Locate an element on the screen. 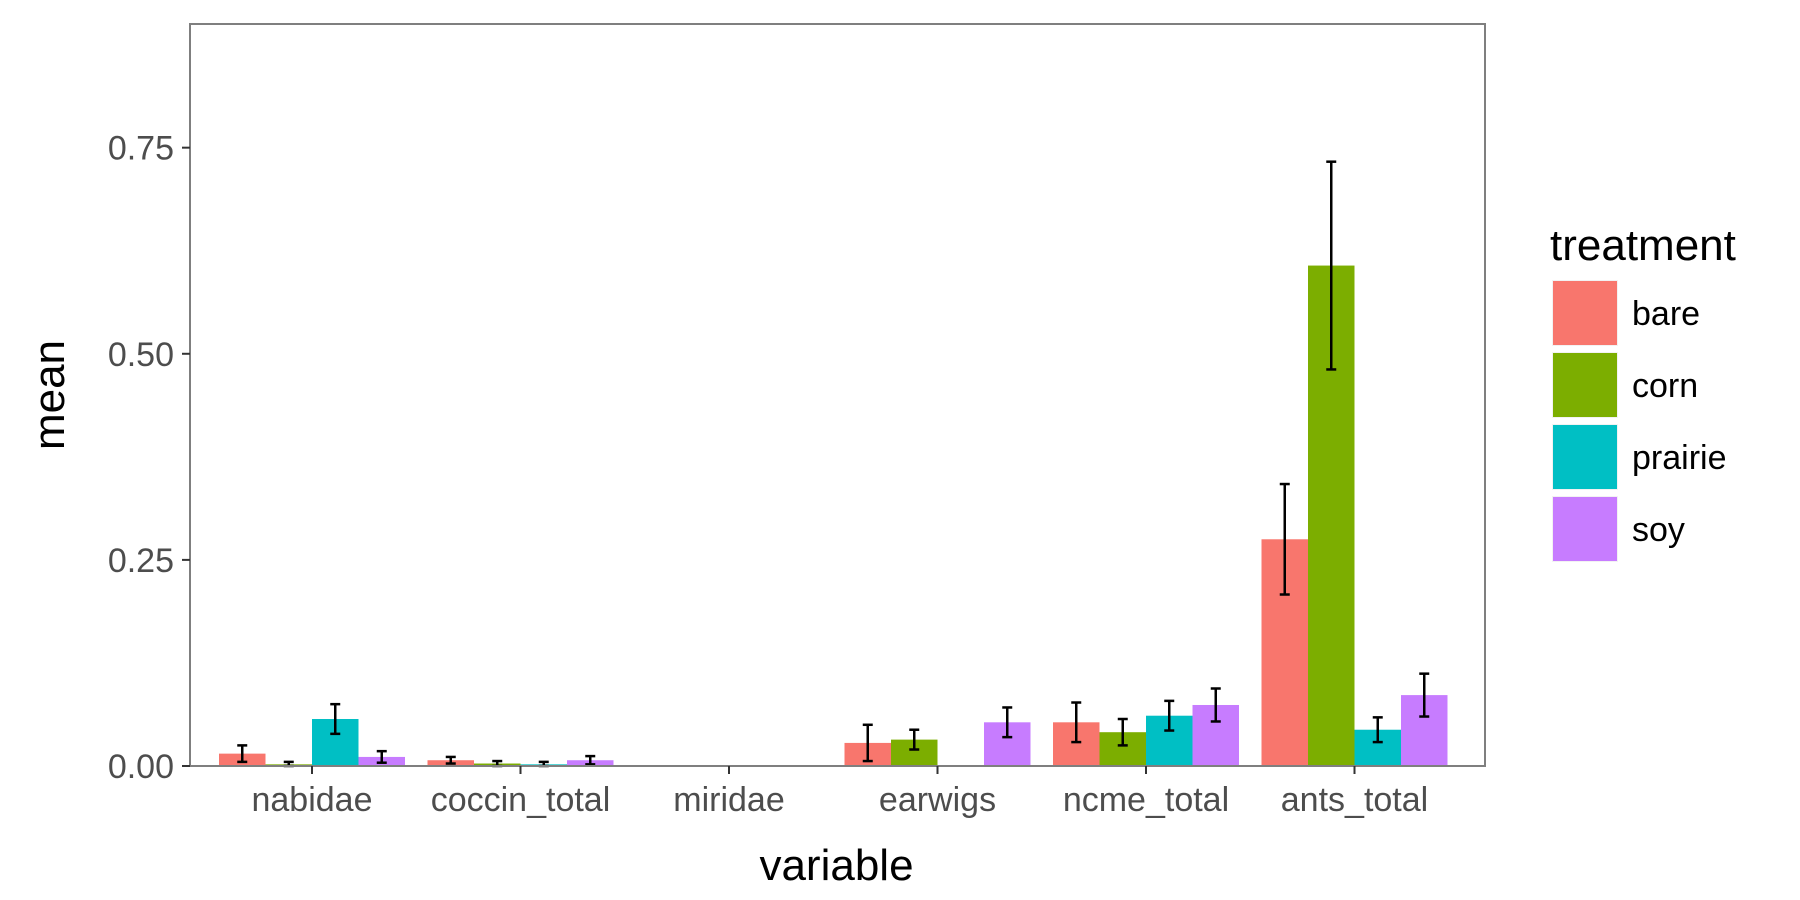 The width and height of the screenshot is (1800, 900). error-bar-prairie-ncme_total is located at coordinates (1169, 715).